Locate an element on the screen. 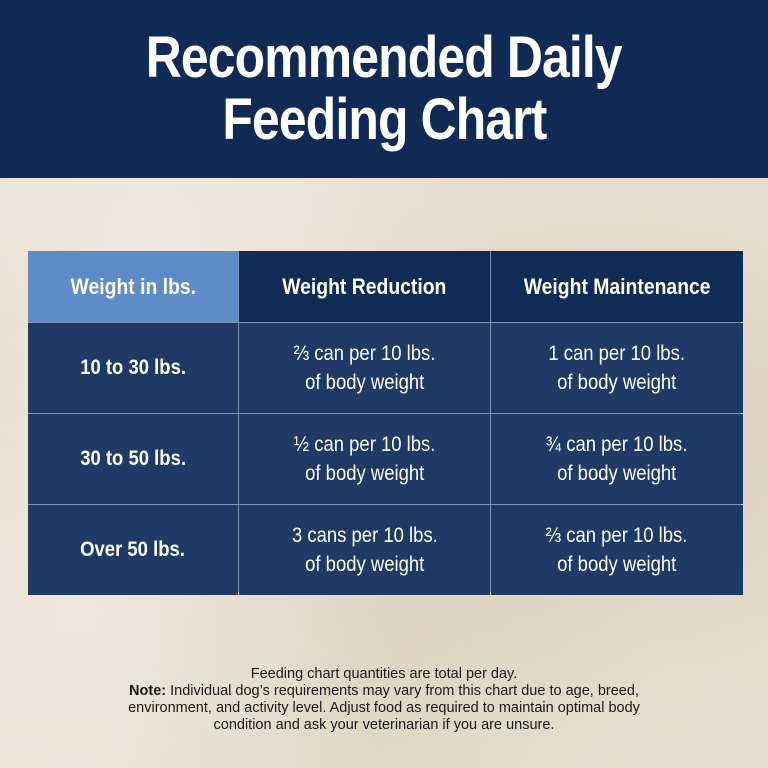 The image size is (768, 768). weight-text: Over 50 lbs. is located at coordinates (133, 549).